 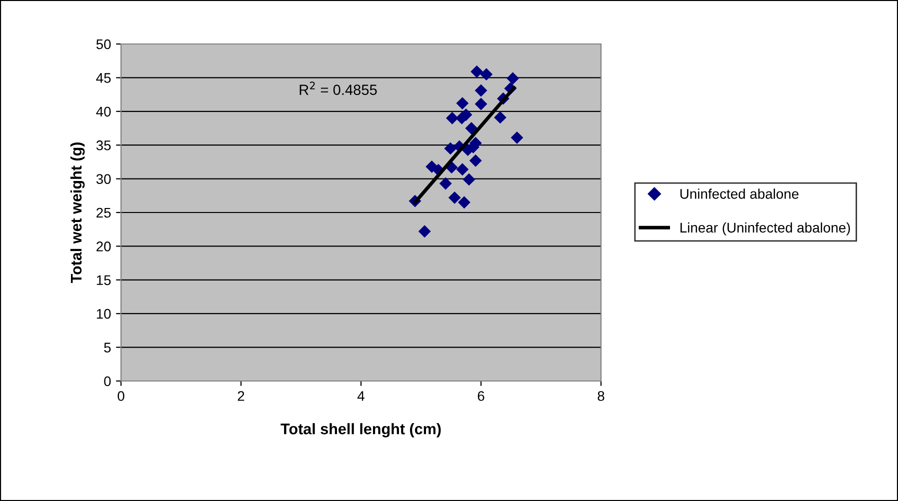 I want to click on y-tick-label: 50, so click(x=103, y=44).